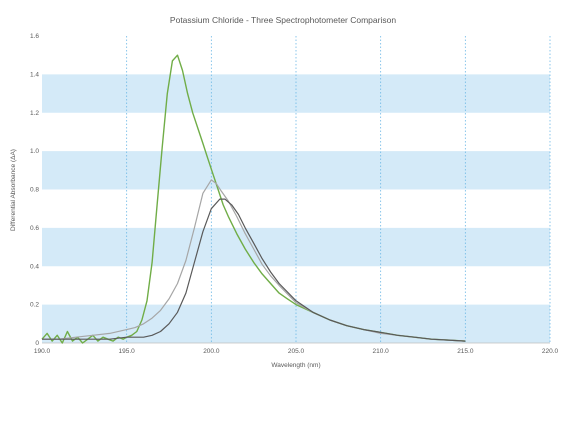 This screenshot has width=563, height=424. Describe the element at coordinates (13, 190) in the screenshot. I see `y-axis-title: Differential Absorbance (ΔA)` at that location.